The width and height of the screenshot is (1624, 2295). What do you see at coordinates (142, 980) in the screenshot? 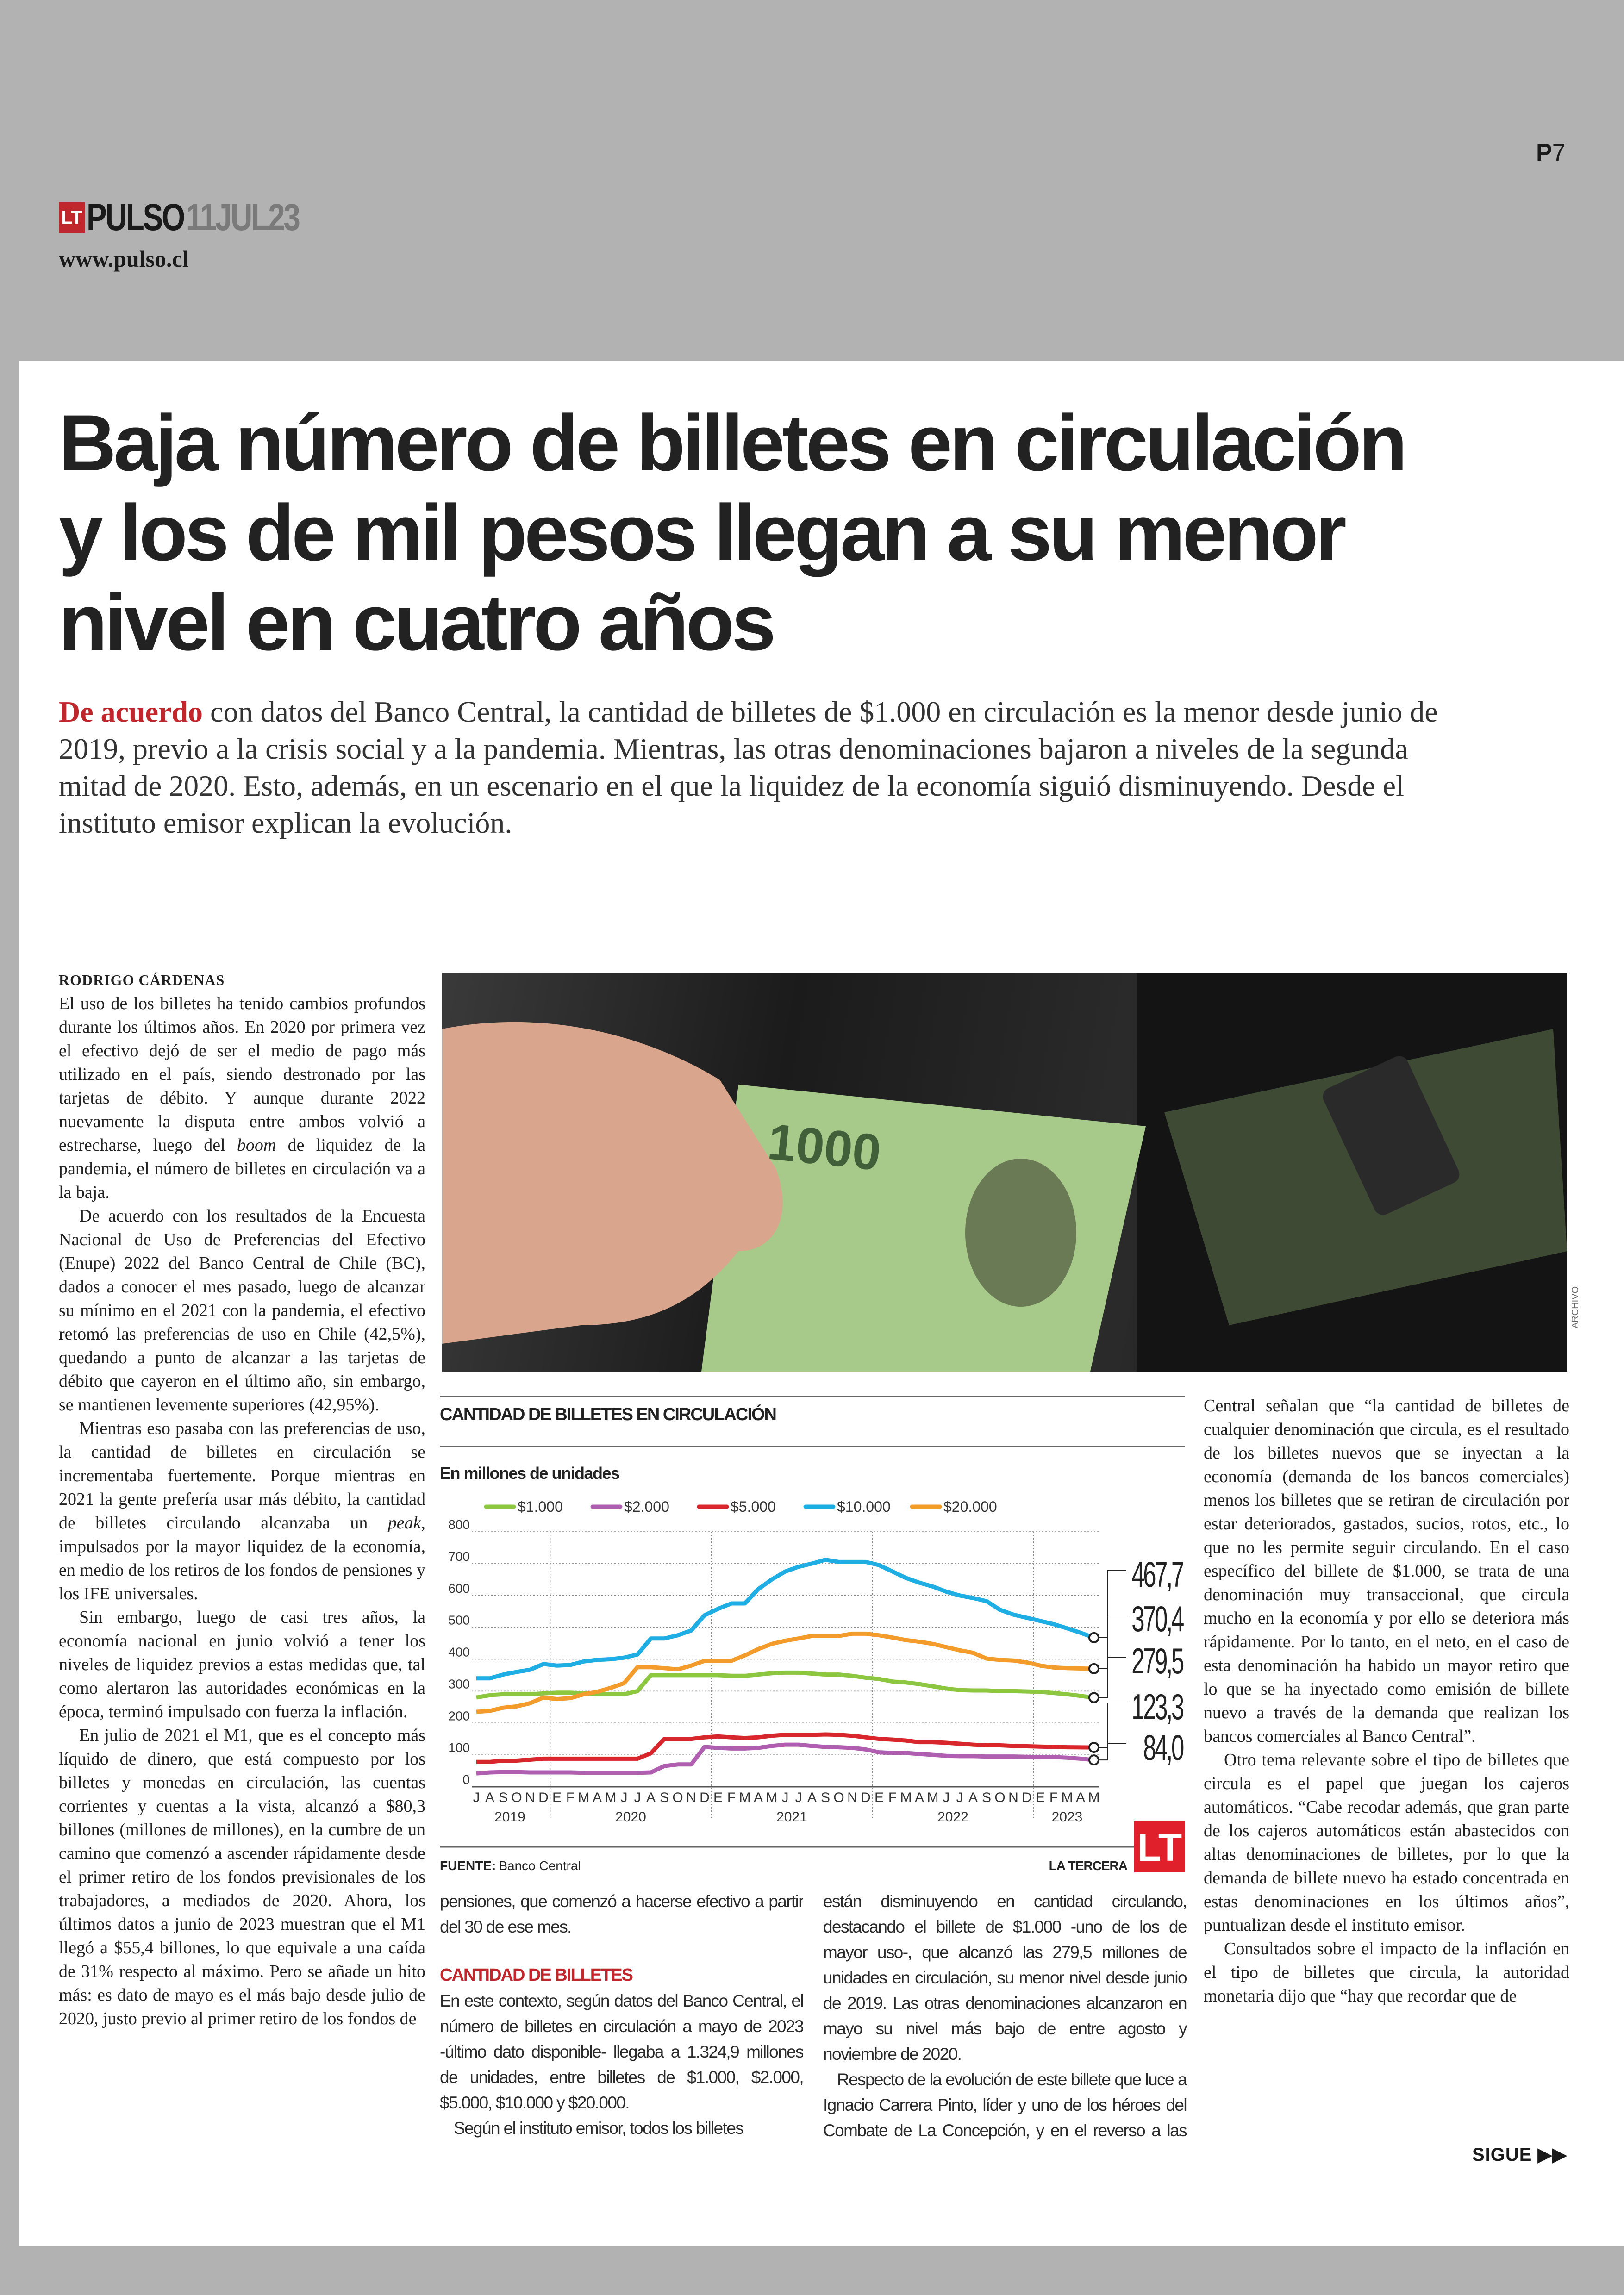
I see `byline: RODRIGO CÁRDENAS` at bounding box center [142, 980].